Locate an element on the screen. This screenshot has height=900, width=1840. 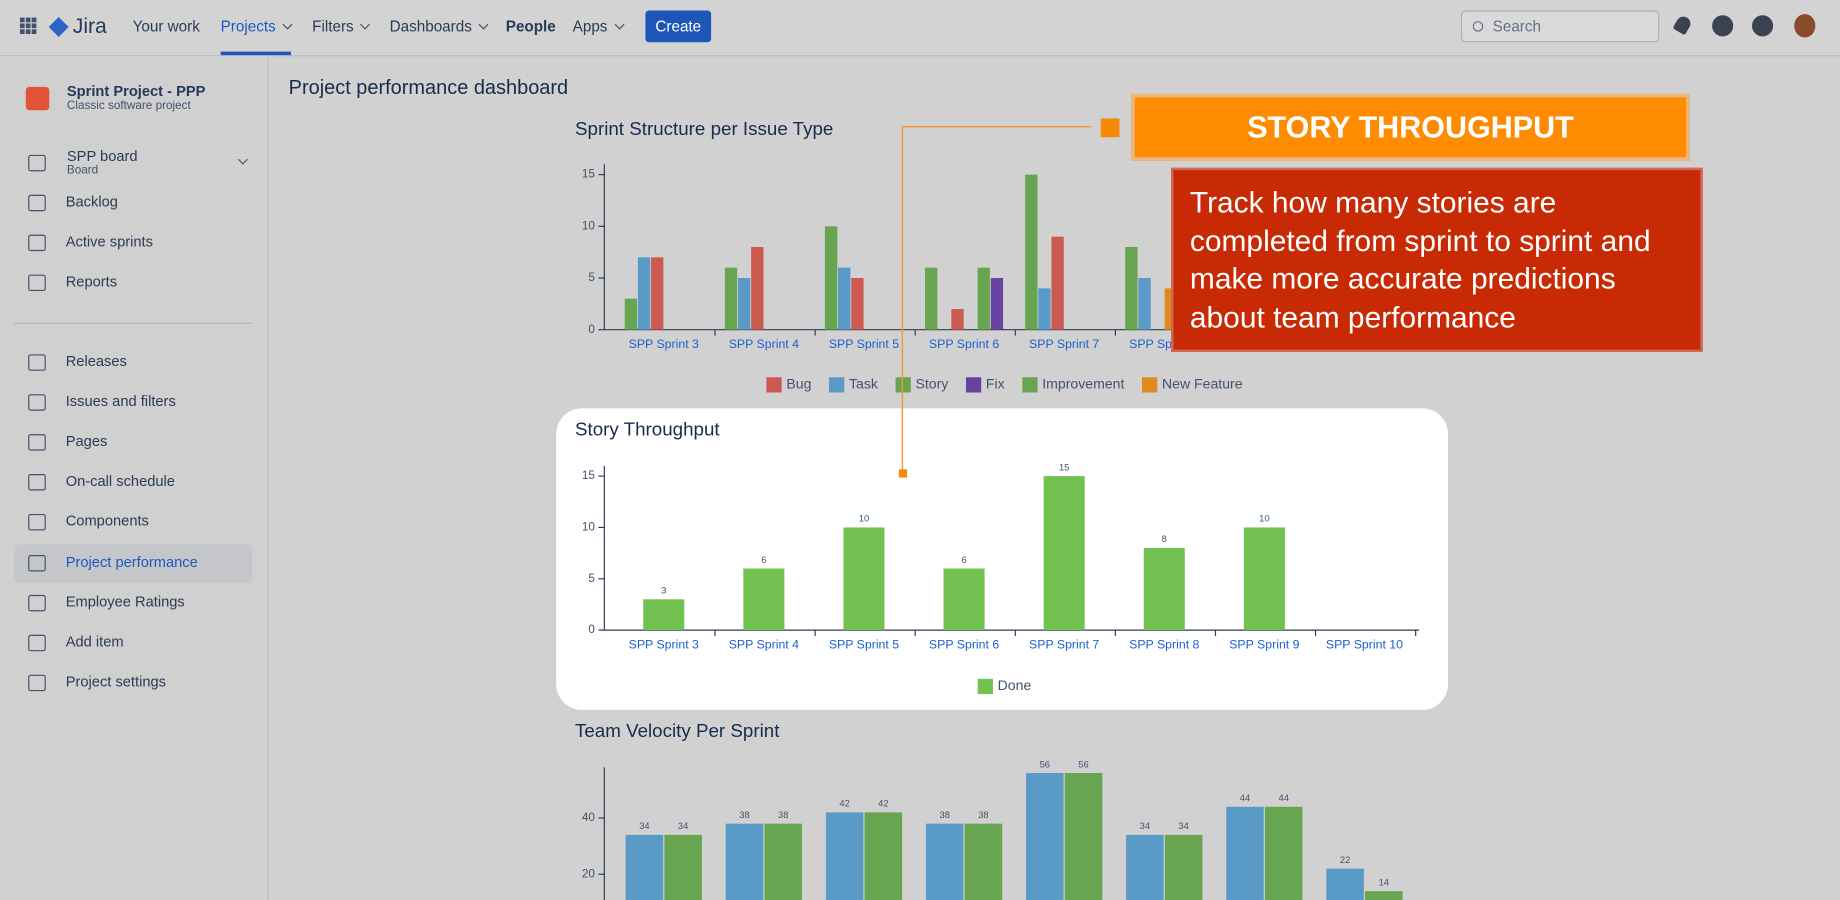
data-label: 42 is located at coordinates (883, 804).